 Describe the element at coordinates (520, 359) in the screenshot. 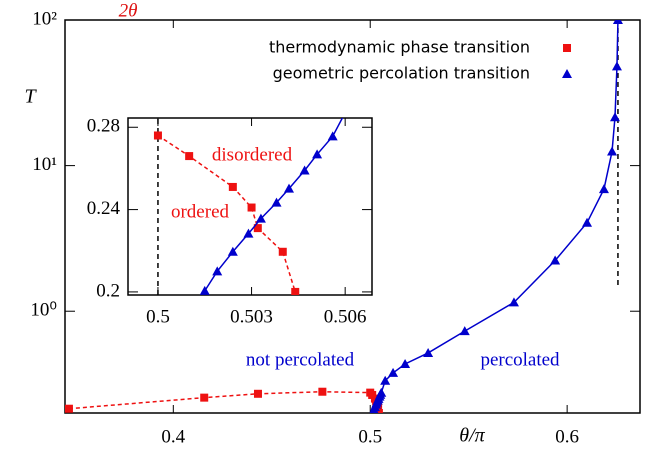

I see `annotation: percolated` at that location.